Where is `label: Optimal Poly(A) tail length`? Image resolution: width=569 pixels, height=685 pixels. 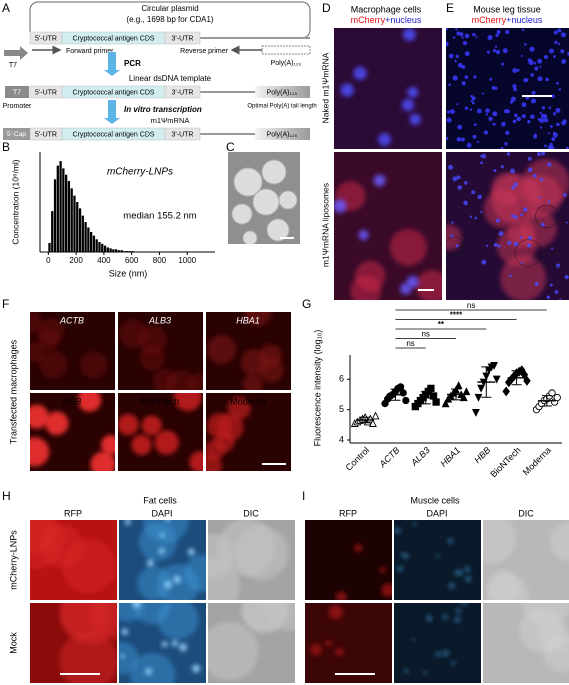 label: Optimal Poly(A) tail length is located at coordinates (281, 107).